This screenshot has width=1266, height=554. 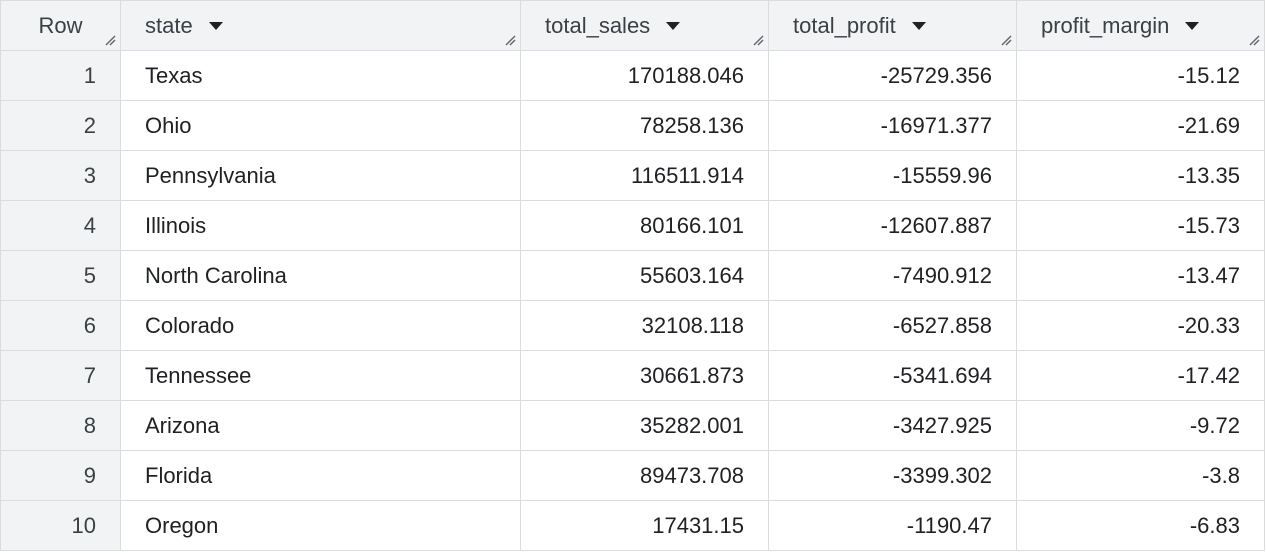 I want to click on cell-state: Illinois, so click(x=320, y=225).